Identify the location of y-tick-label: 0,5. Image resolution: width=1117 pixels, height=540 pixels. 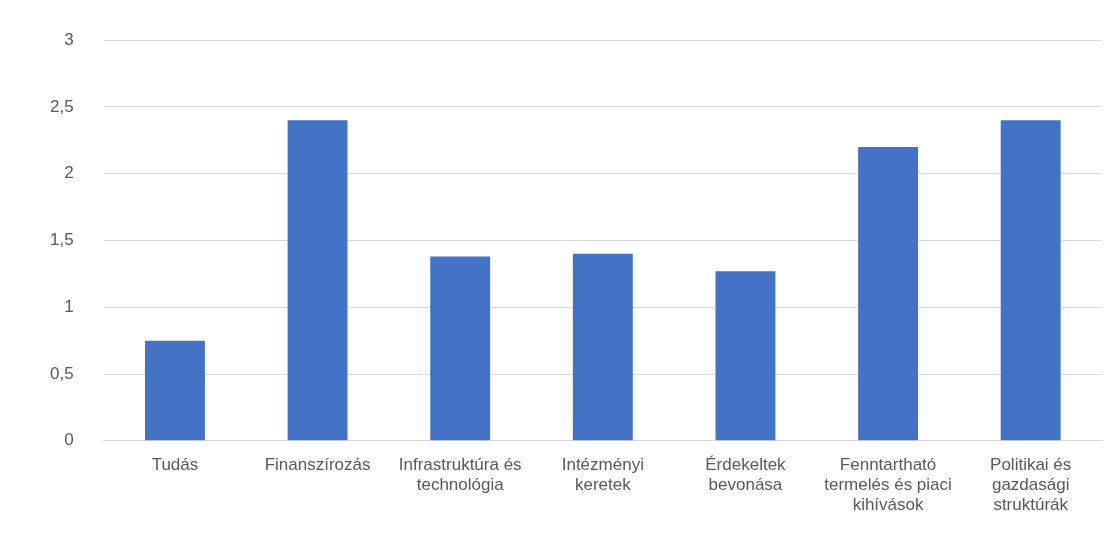
(61, 373).